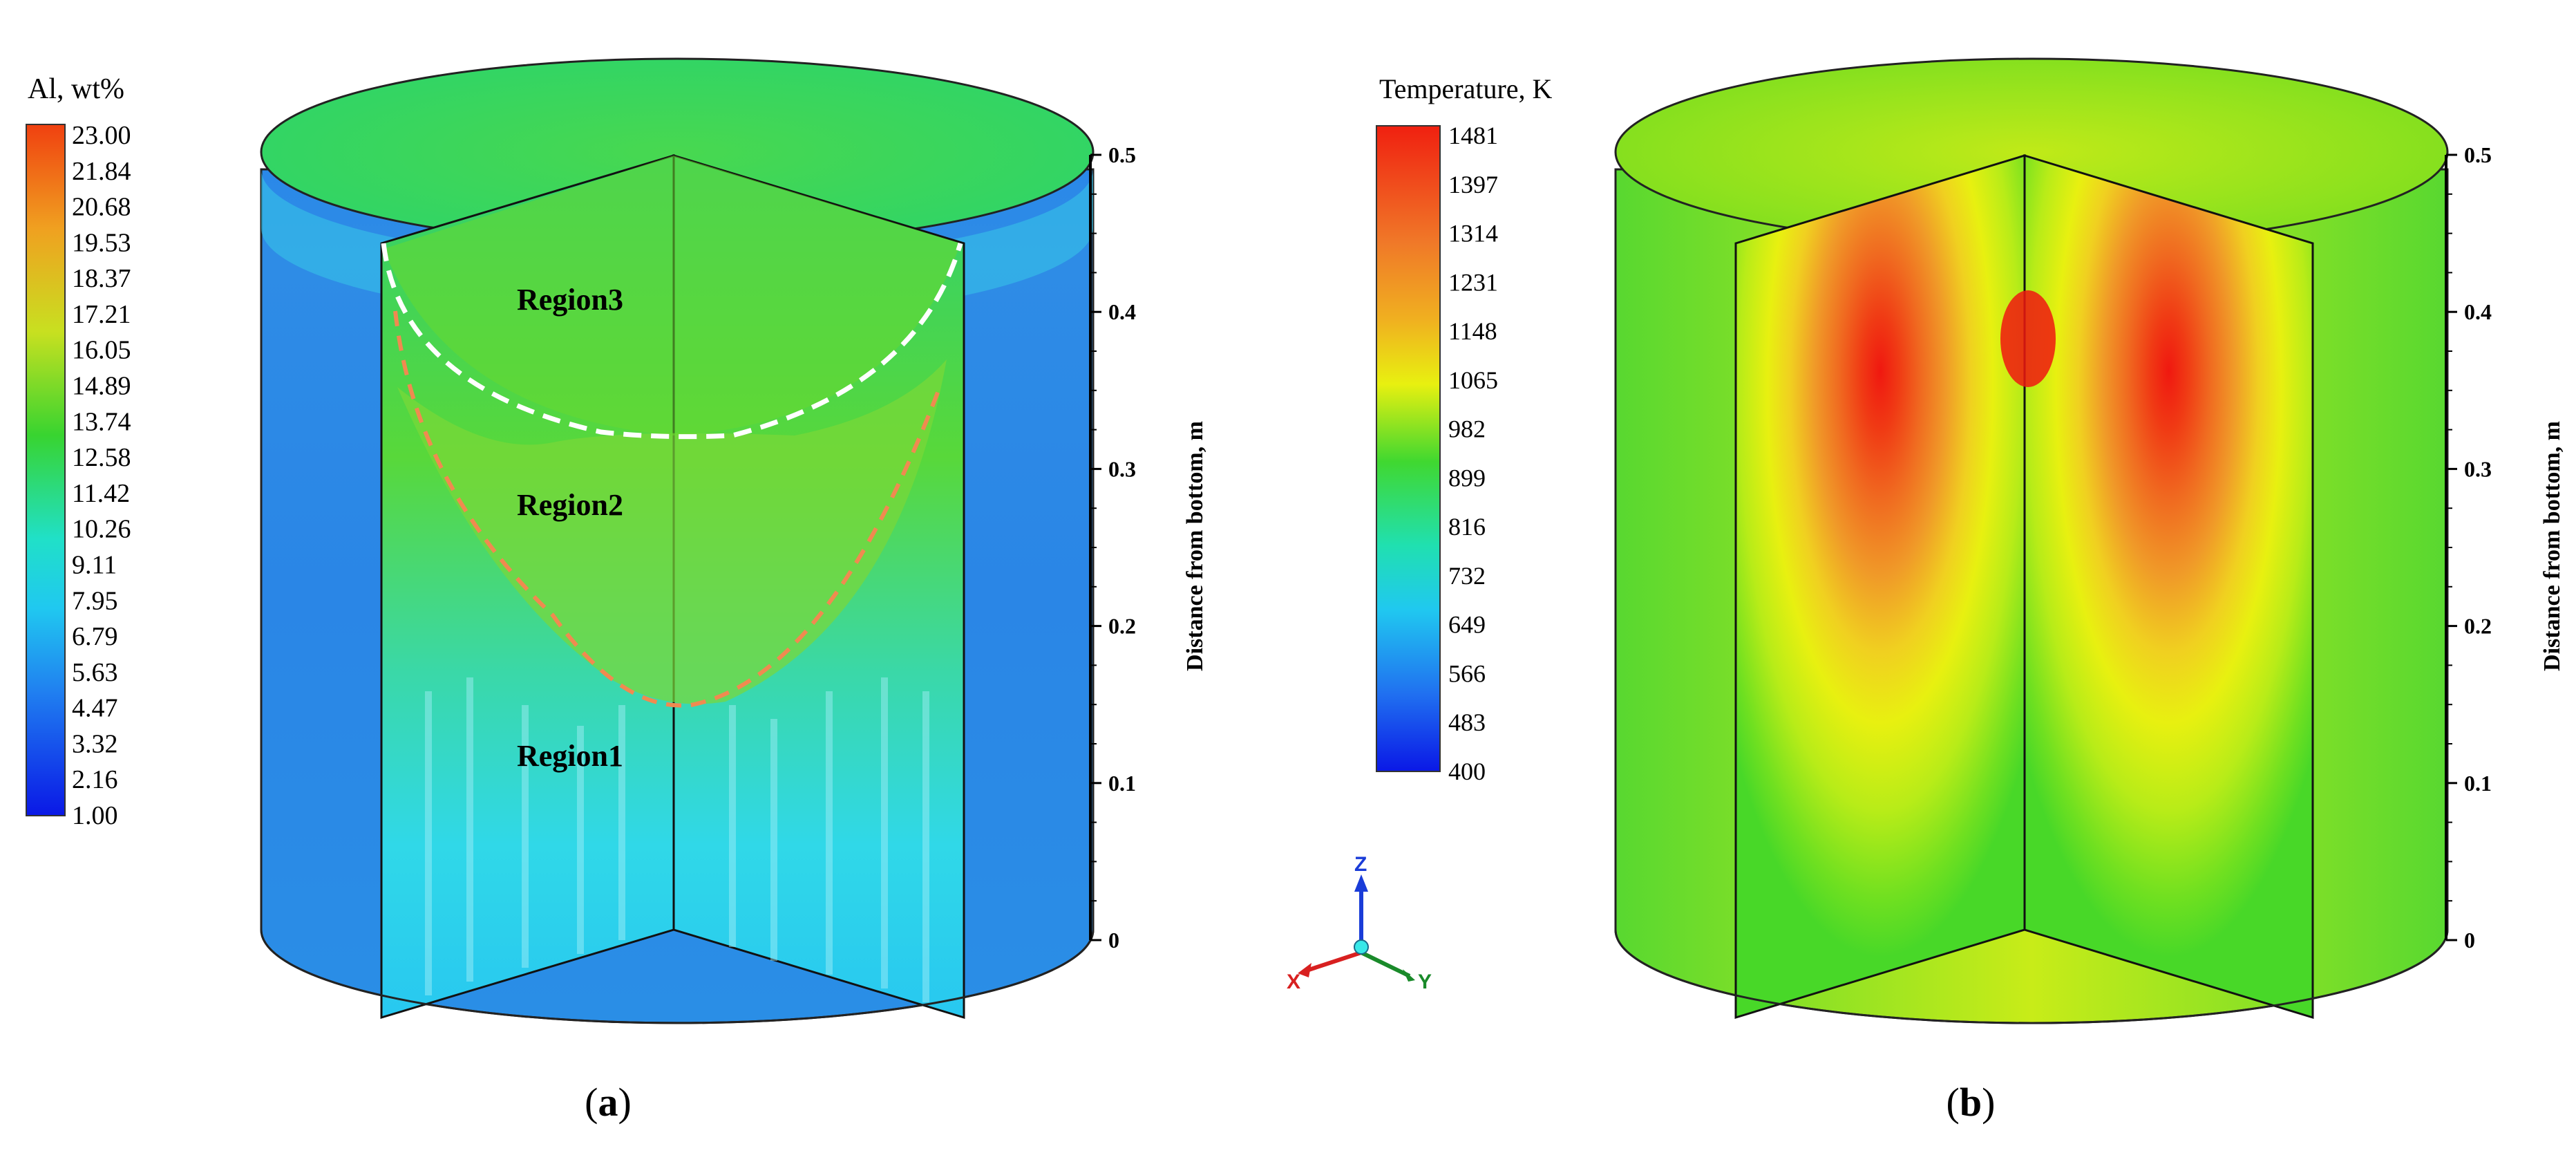  What do you see at coordinates (1473, 380) in the screenshot?
I see `colorbar-temperature-tick-label: 1065` at bounding box center [1473, 380].